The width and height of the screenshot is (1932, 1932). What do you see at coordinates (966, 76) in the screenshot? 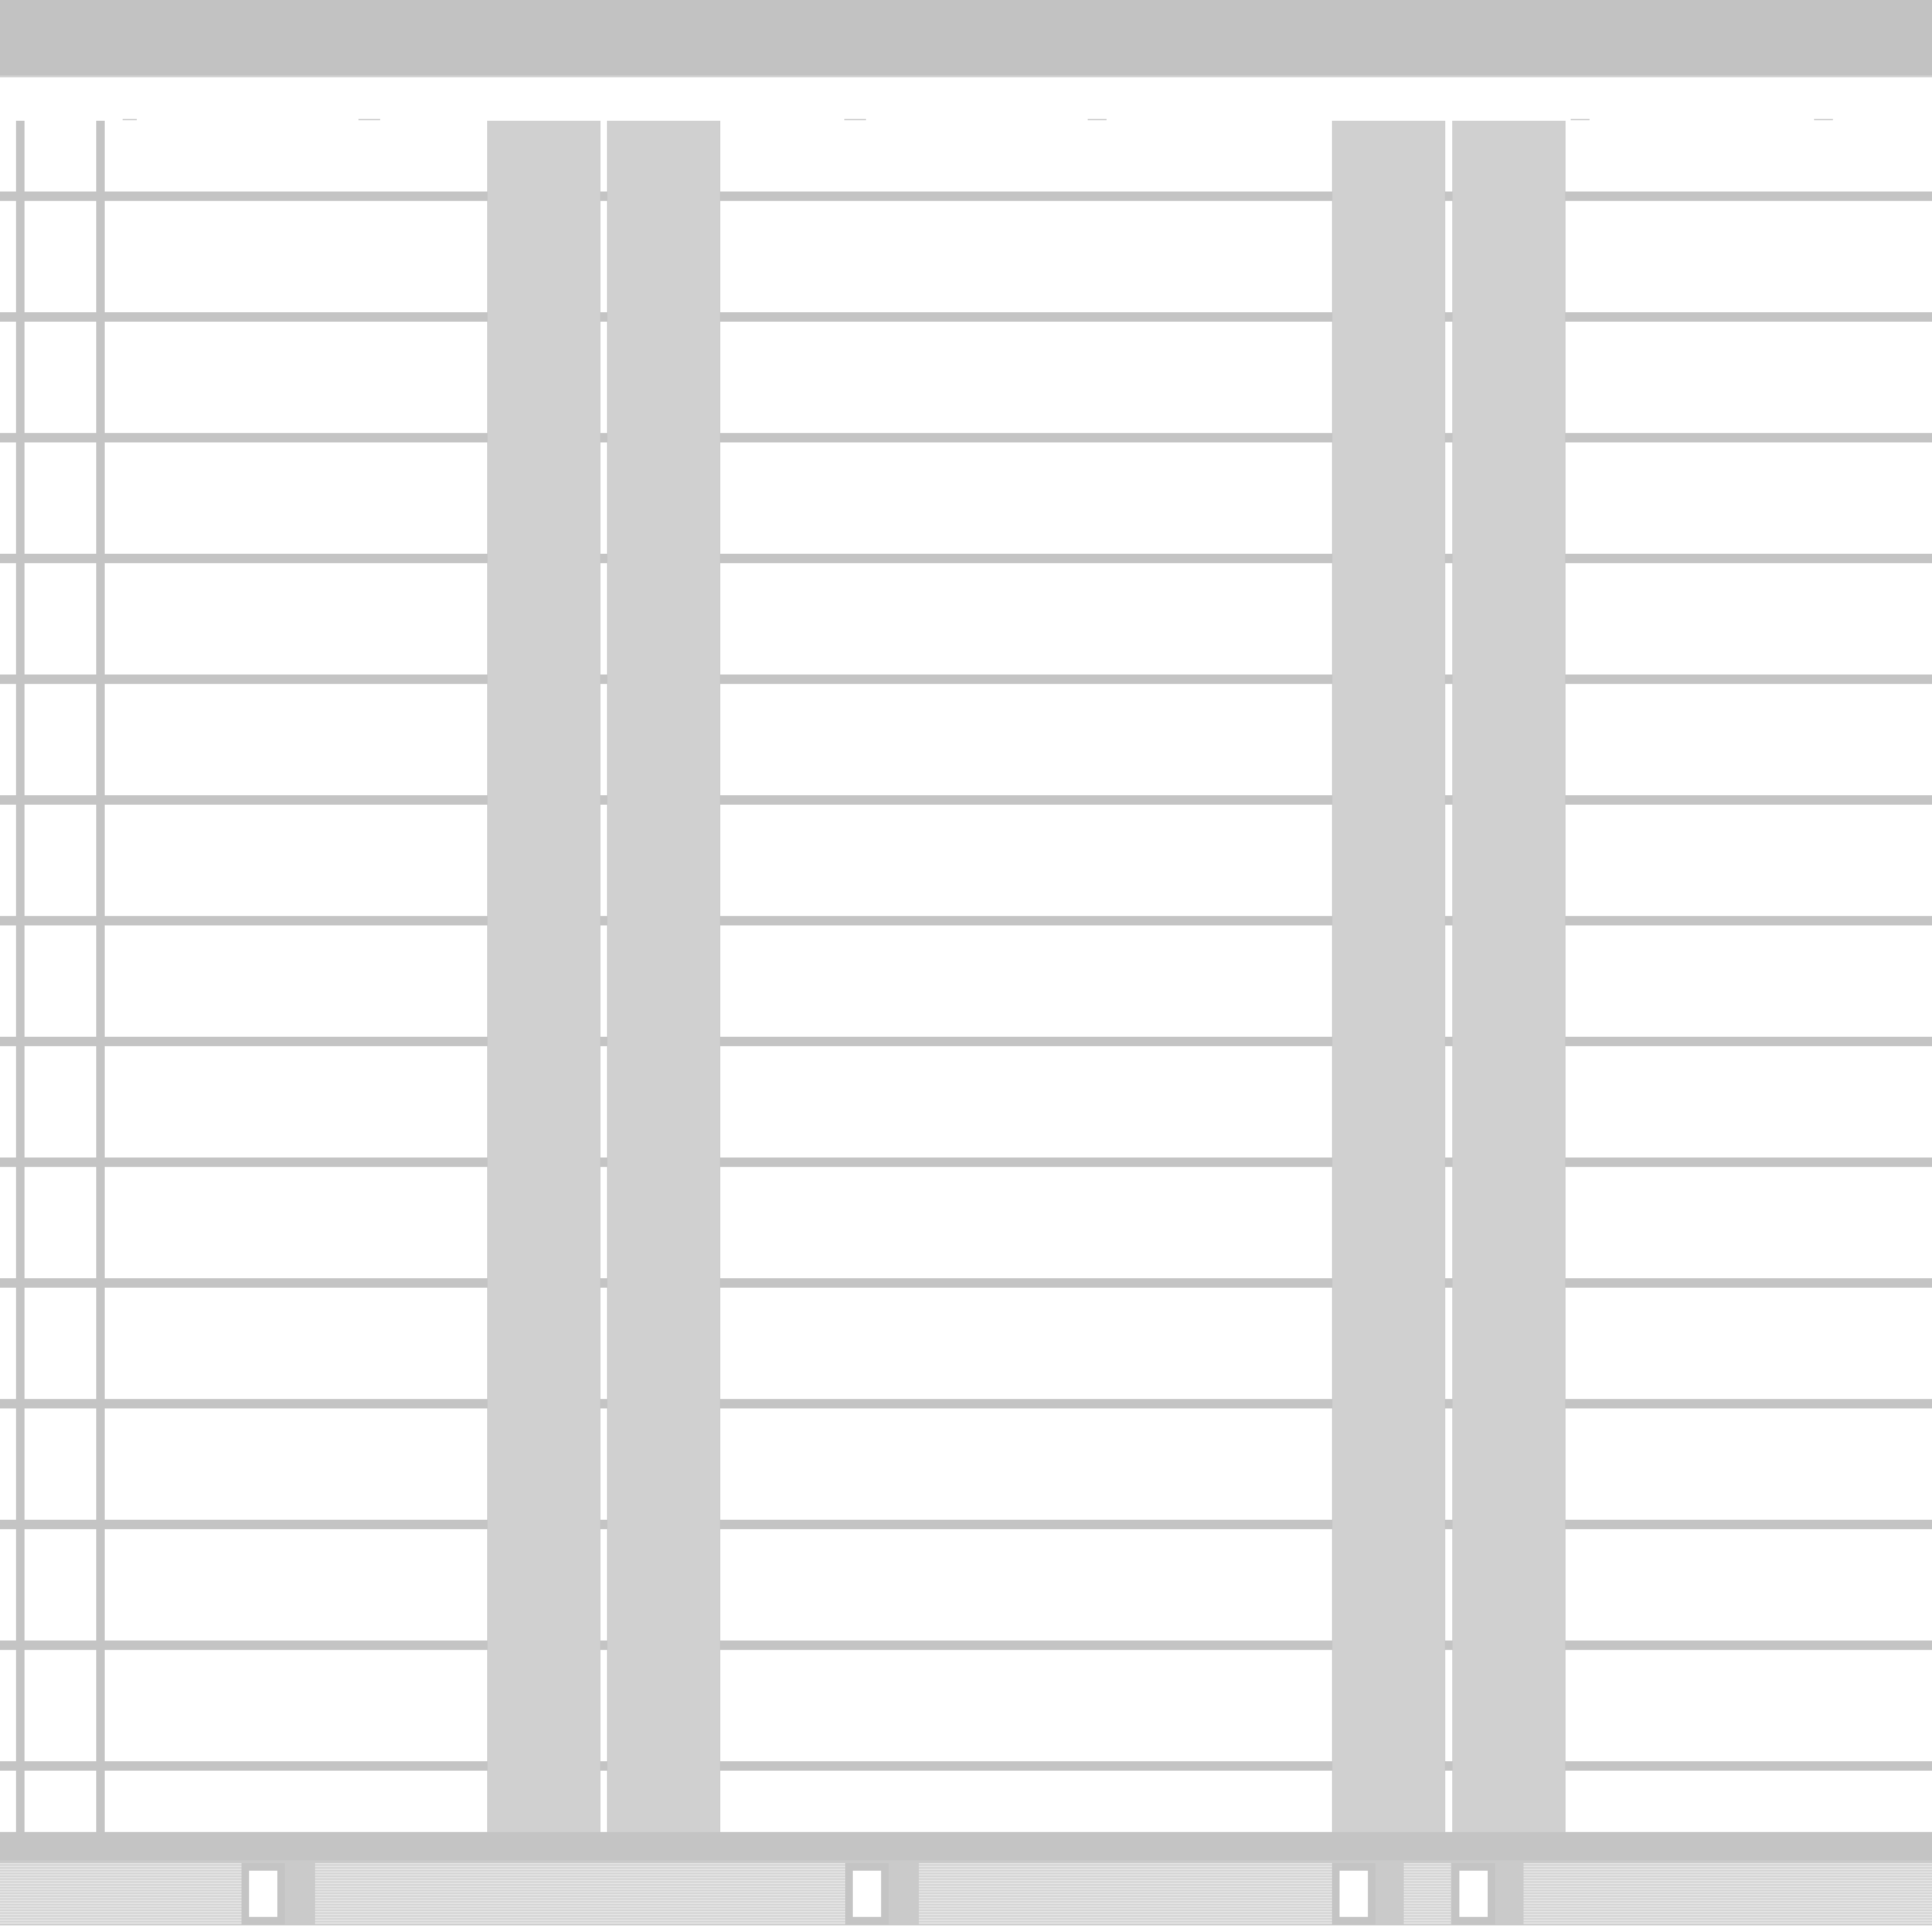
I see `toolbar-divider` at bounding box center [966, 76].